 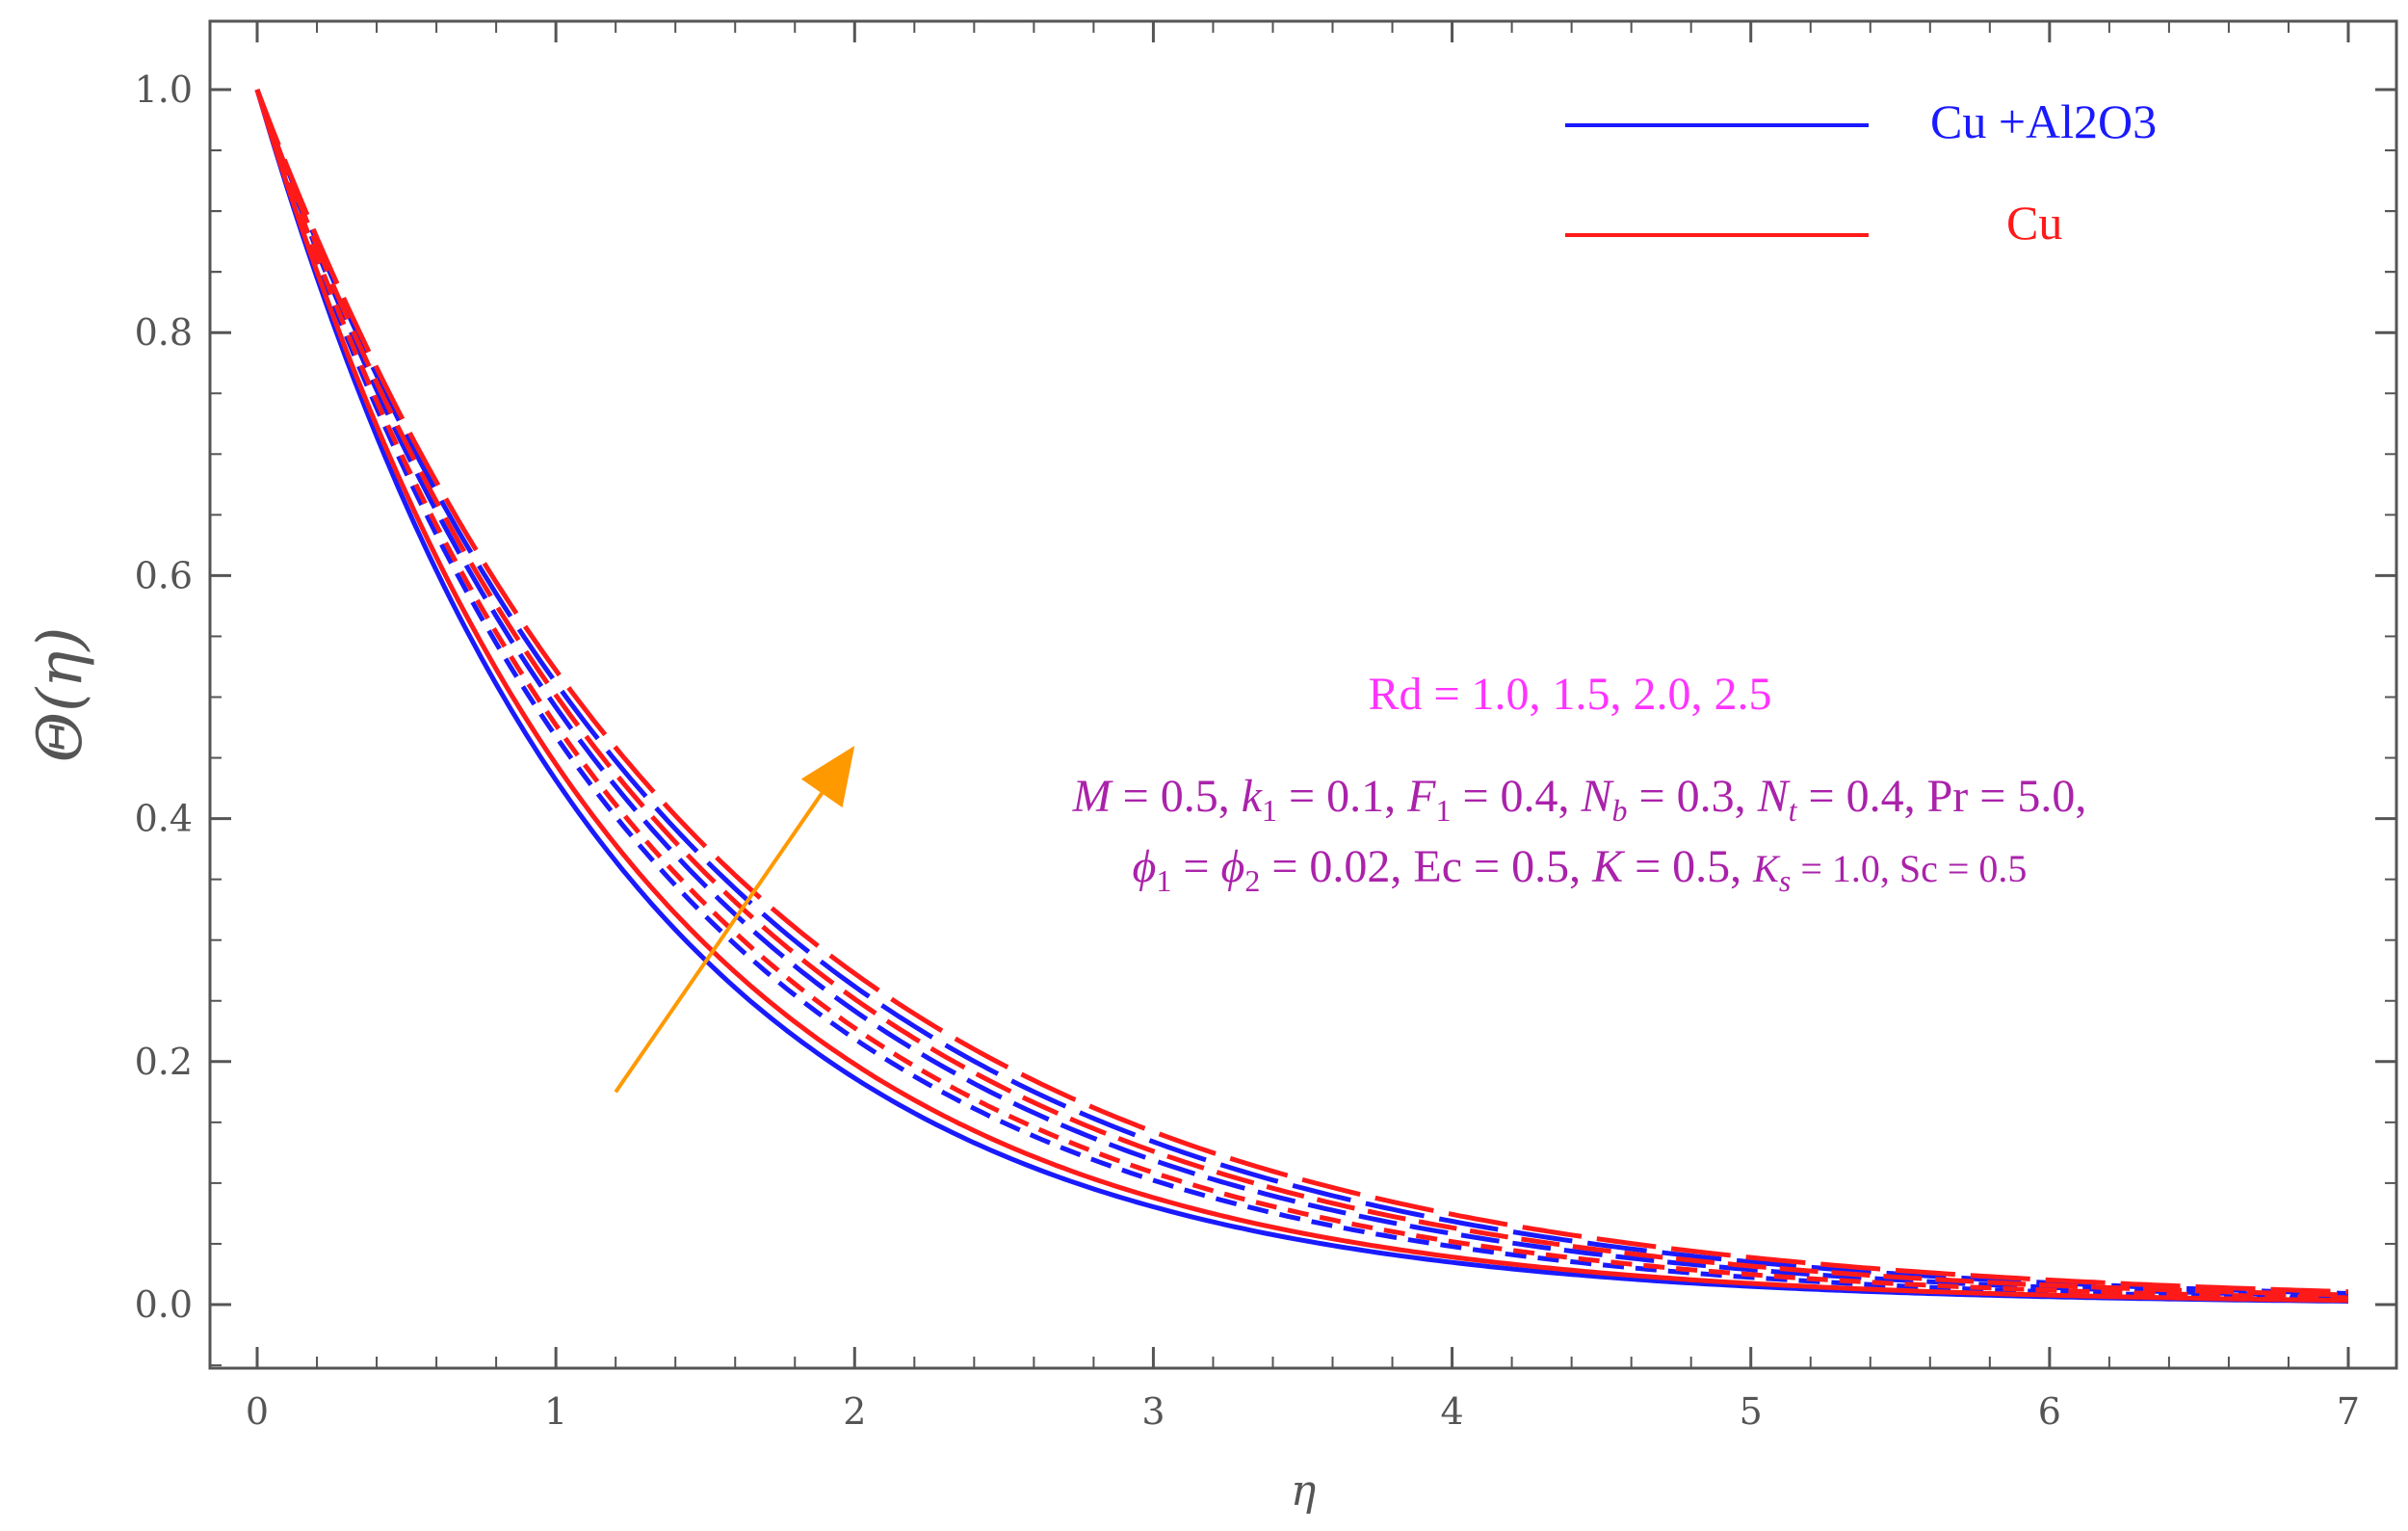 I want to click on increase-arrow, so click(x=719, y=943).